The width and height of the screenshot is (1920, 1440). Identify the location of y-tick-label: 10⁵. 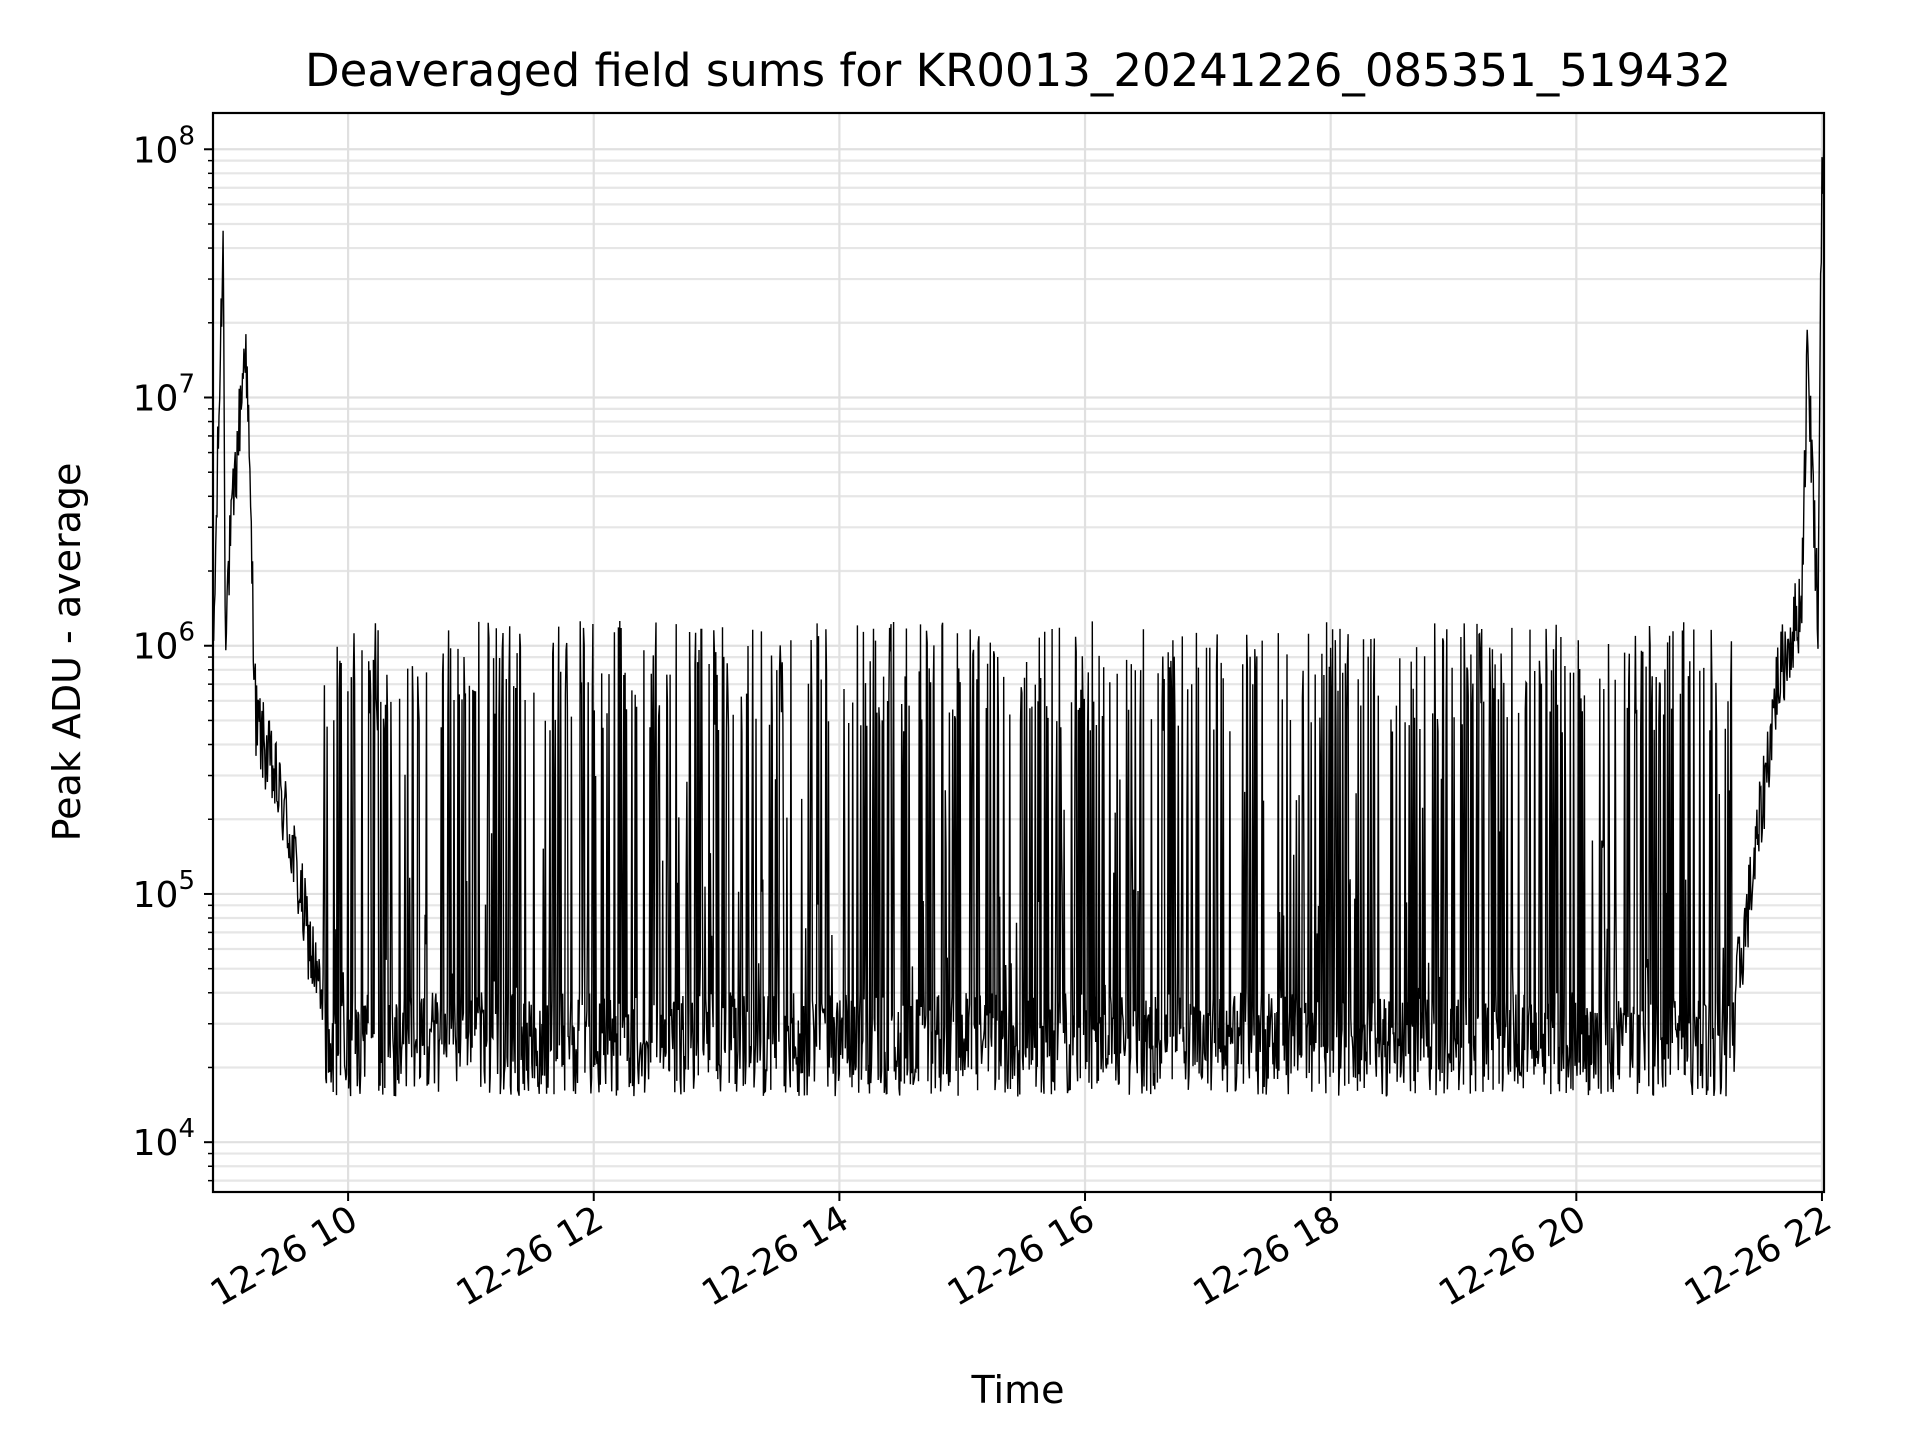
(164, 891).